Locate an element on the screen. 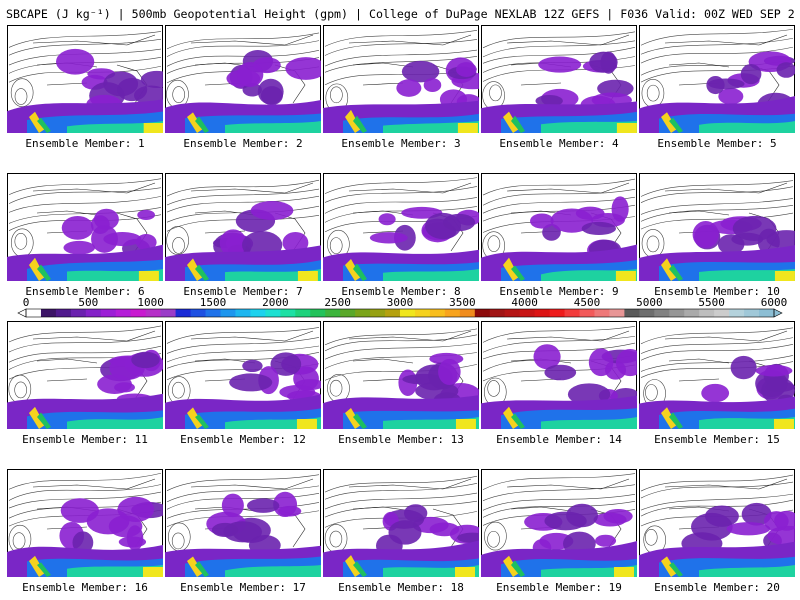 The image size is (800, 600). ensemble-panel: Ensemble Member: 11 is located at coordinates (85, 383).